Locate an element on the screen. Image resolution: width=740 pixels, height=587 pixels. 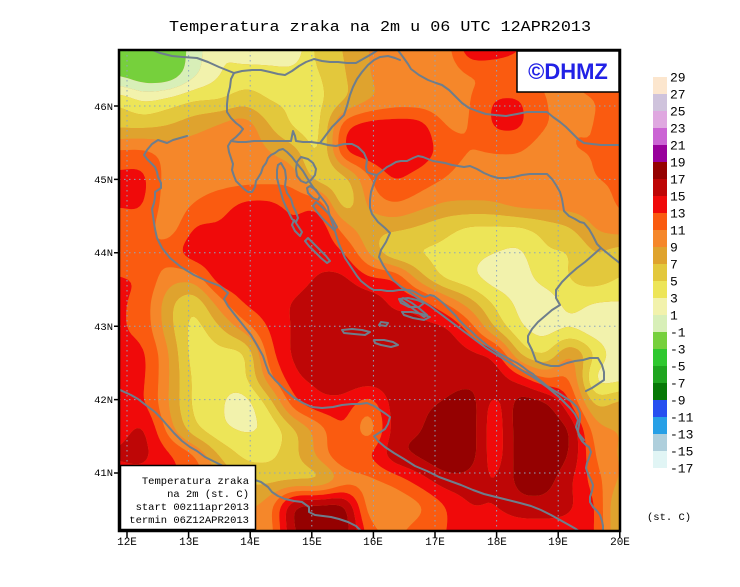
svg-text: -13 is located at coordinates (681, 435).